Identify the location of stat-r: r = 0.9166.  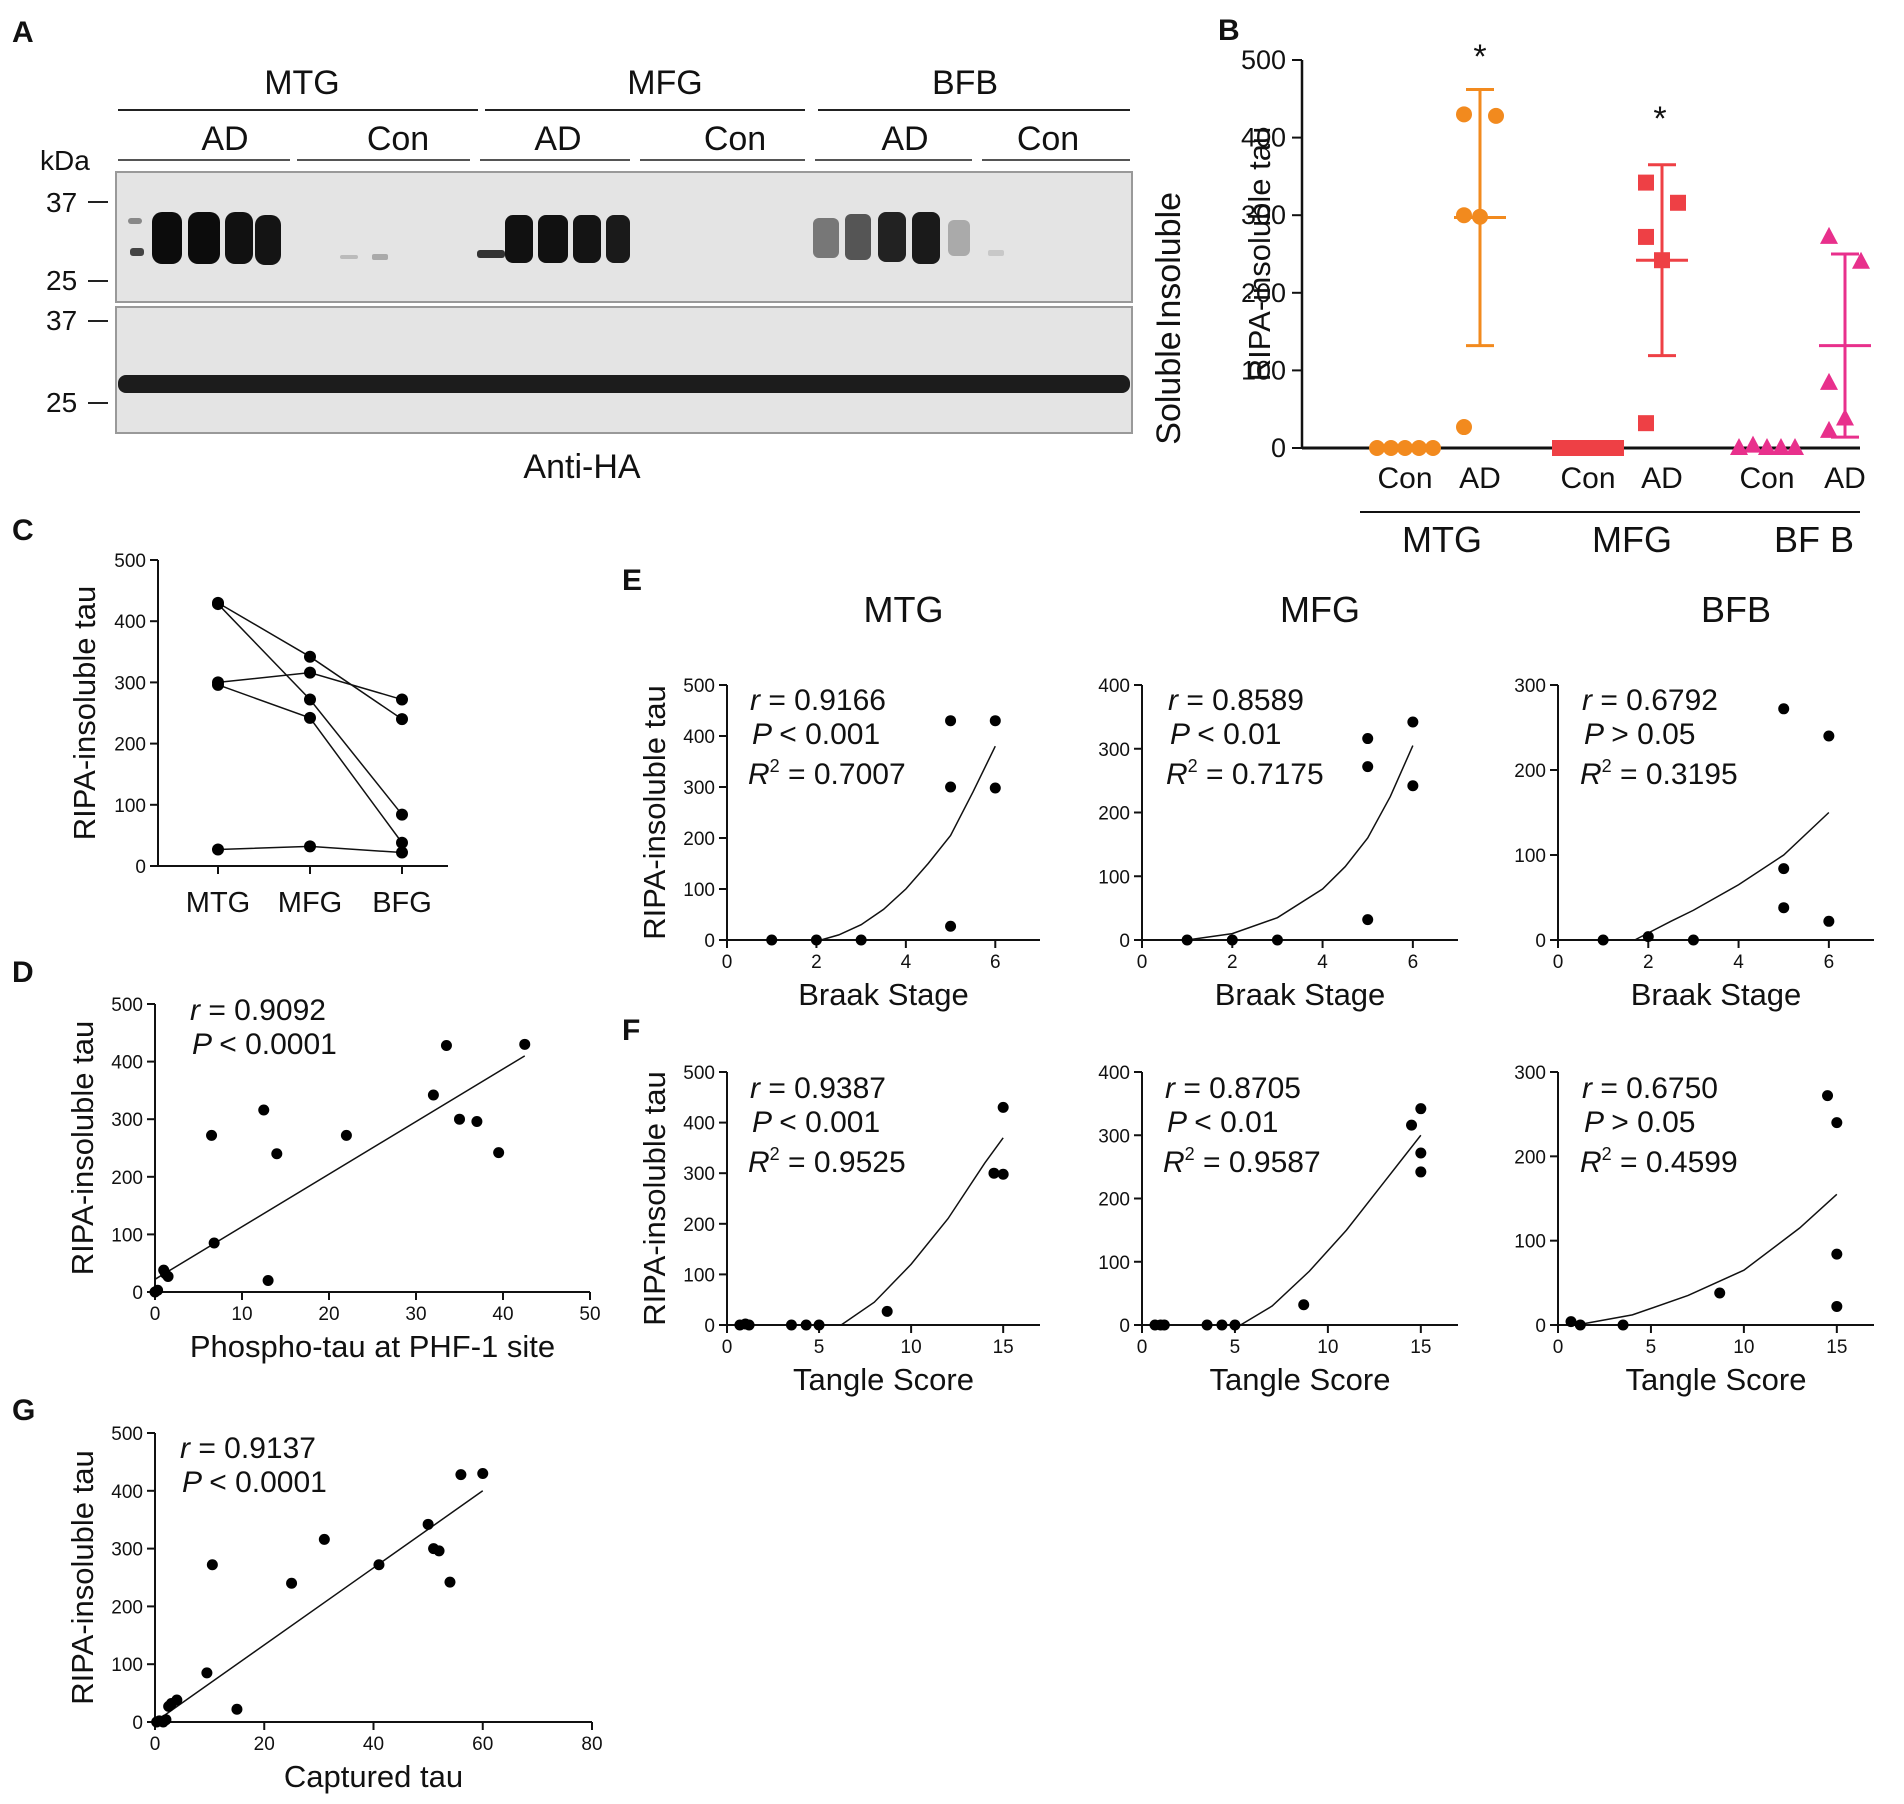
(818, 700).